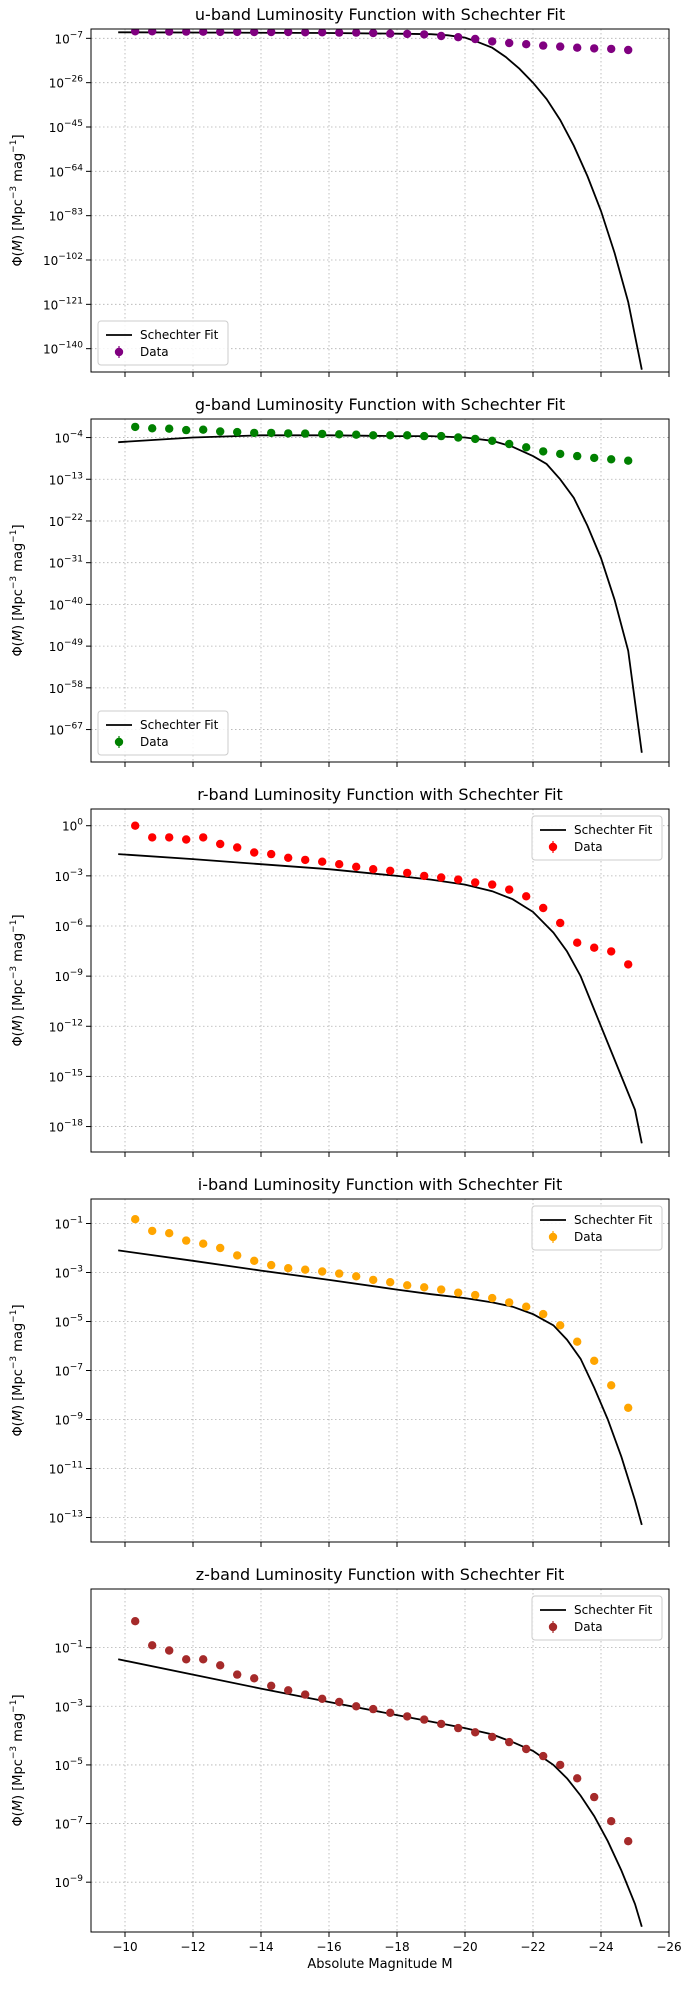  I want to click on y-tick-label: 10⁻⁵⁸, so click(66, 688).